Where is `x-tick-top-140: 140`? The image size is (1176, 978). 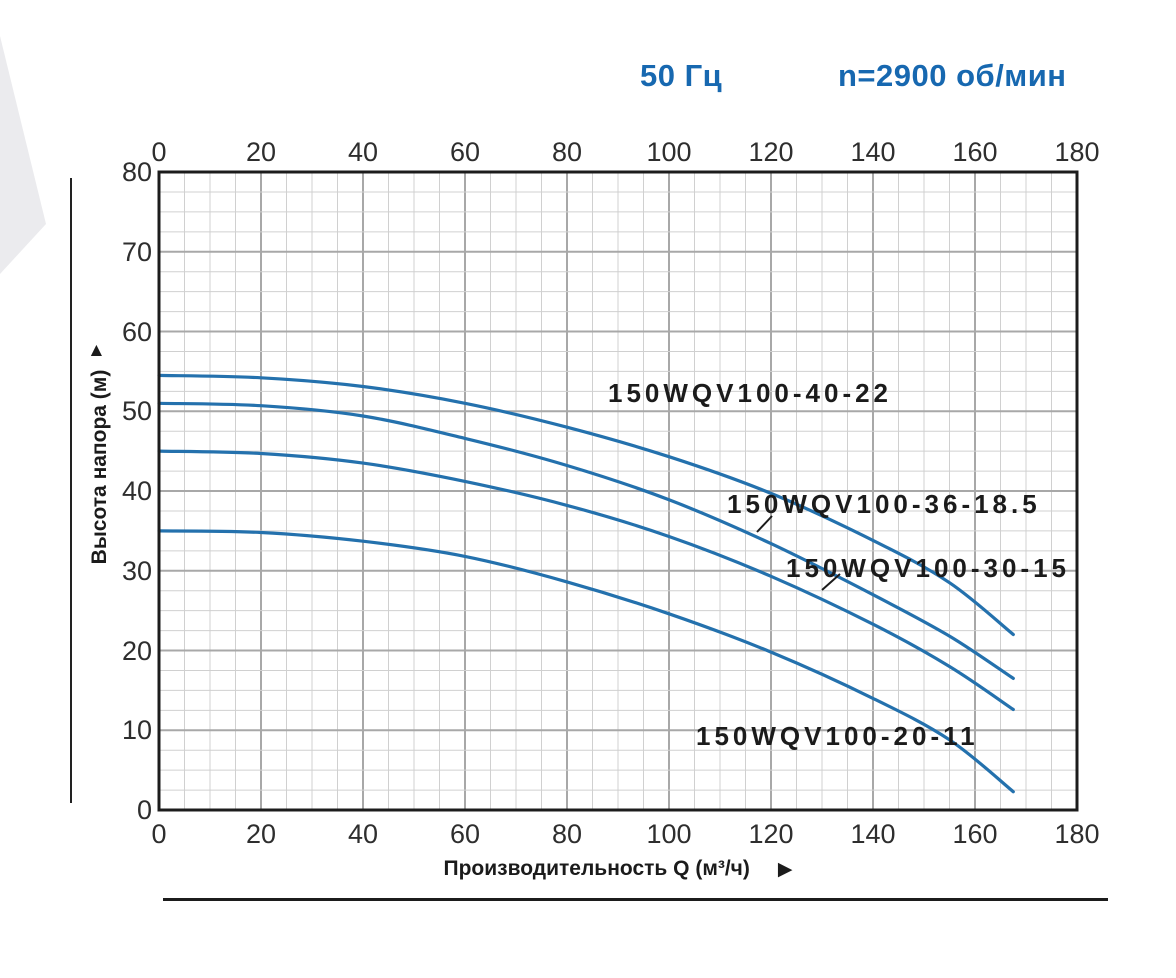
x-tick-top-140: 140 is located at coordinates (873, 152).